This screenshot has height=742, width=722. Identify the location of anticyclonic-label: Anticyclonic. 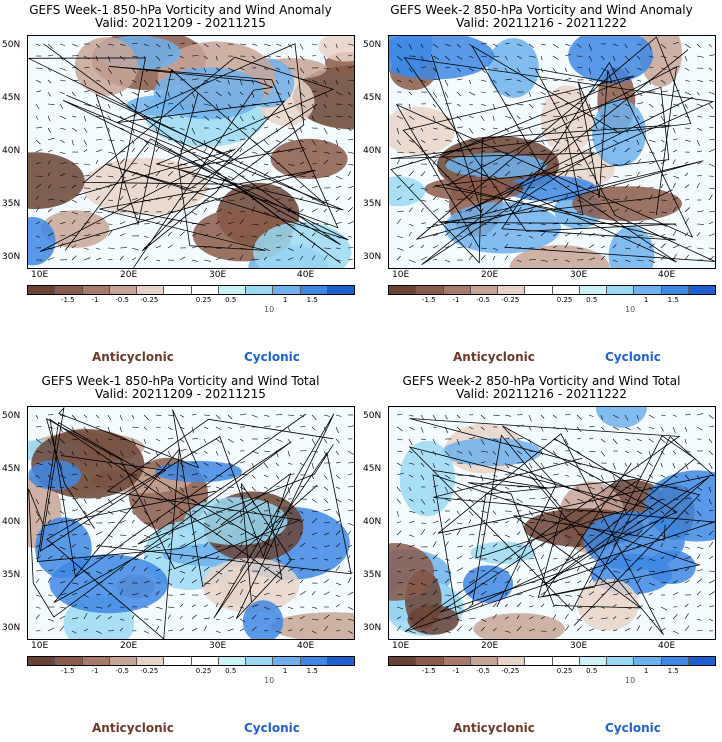
(494, 728).